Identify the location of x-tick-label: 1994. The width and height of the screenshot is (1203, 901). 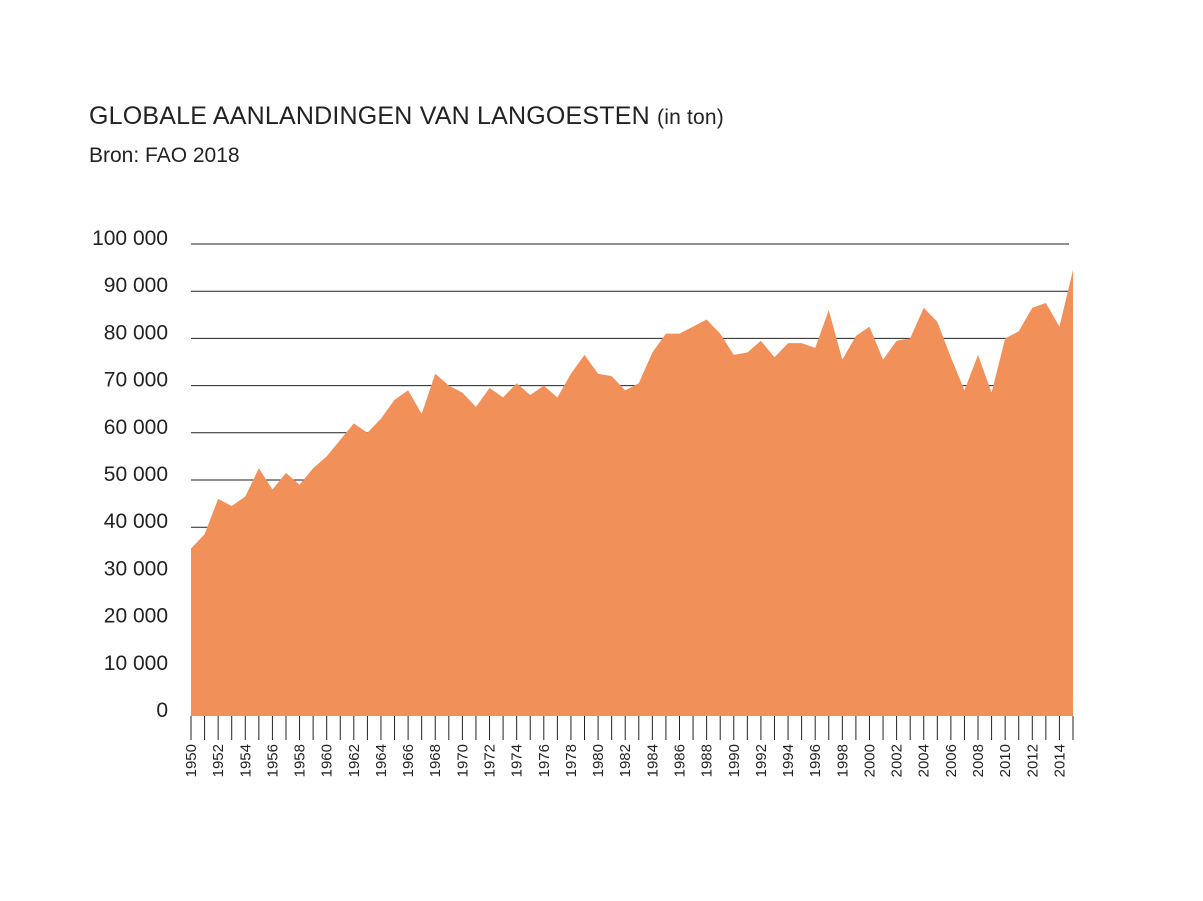
(788, 760).